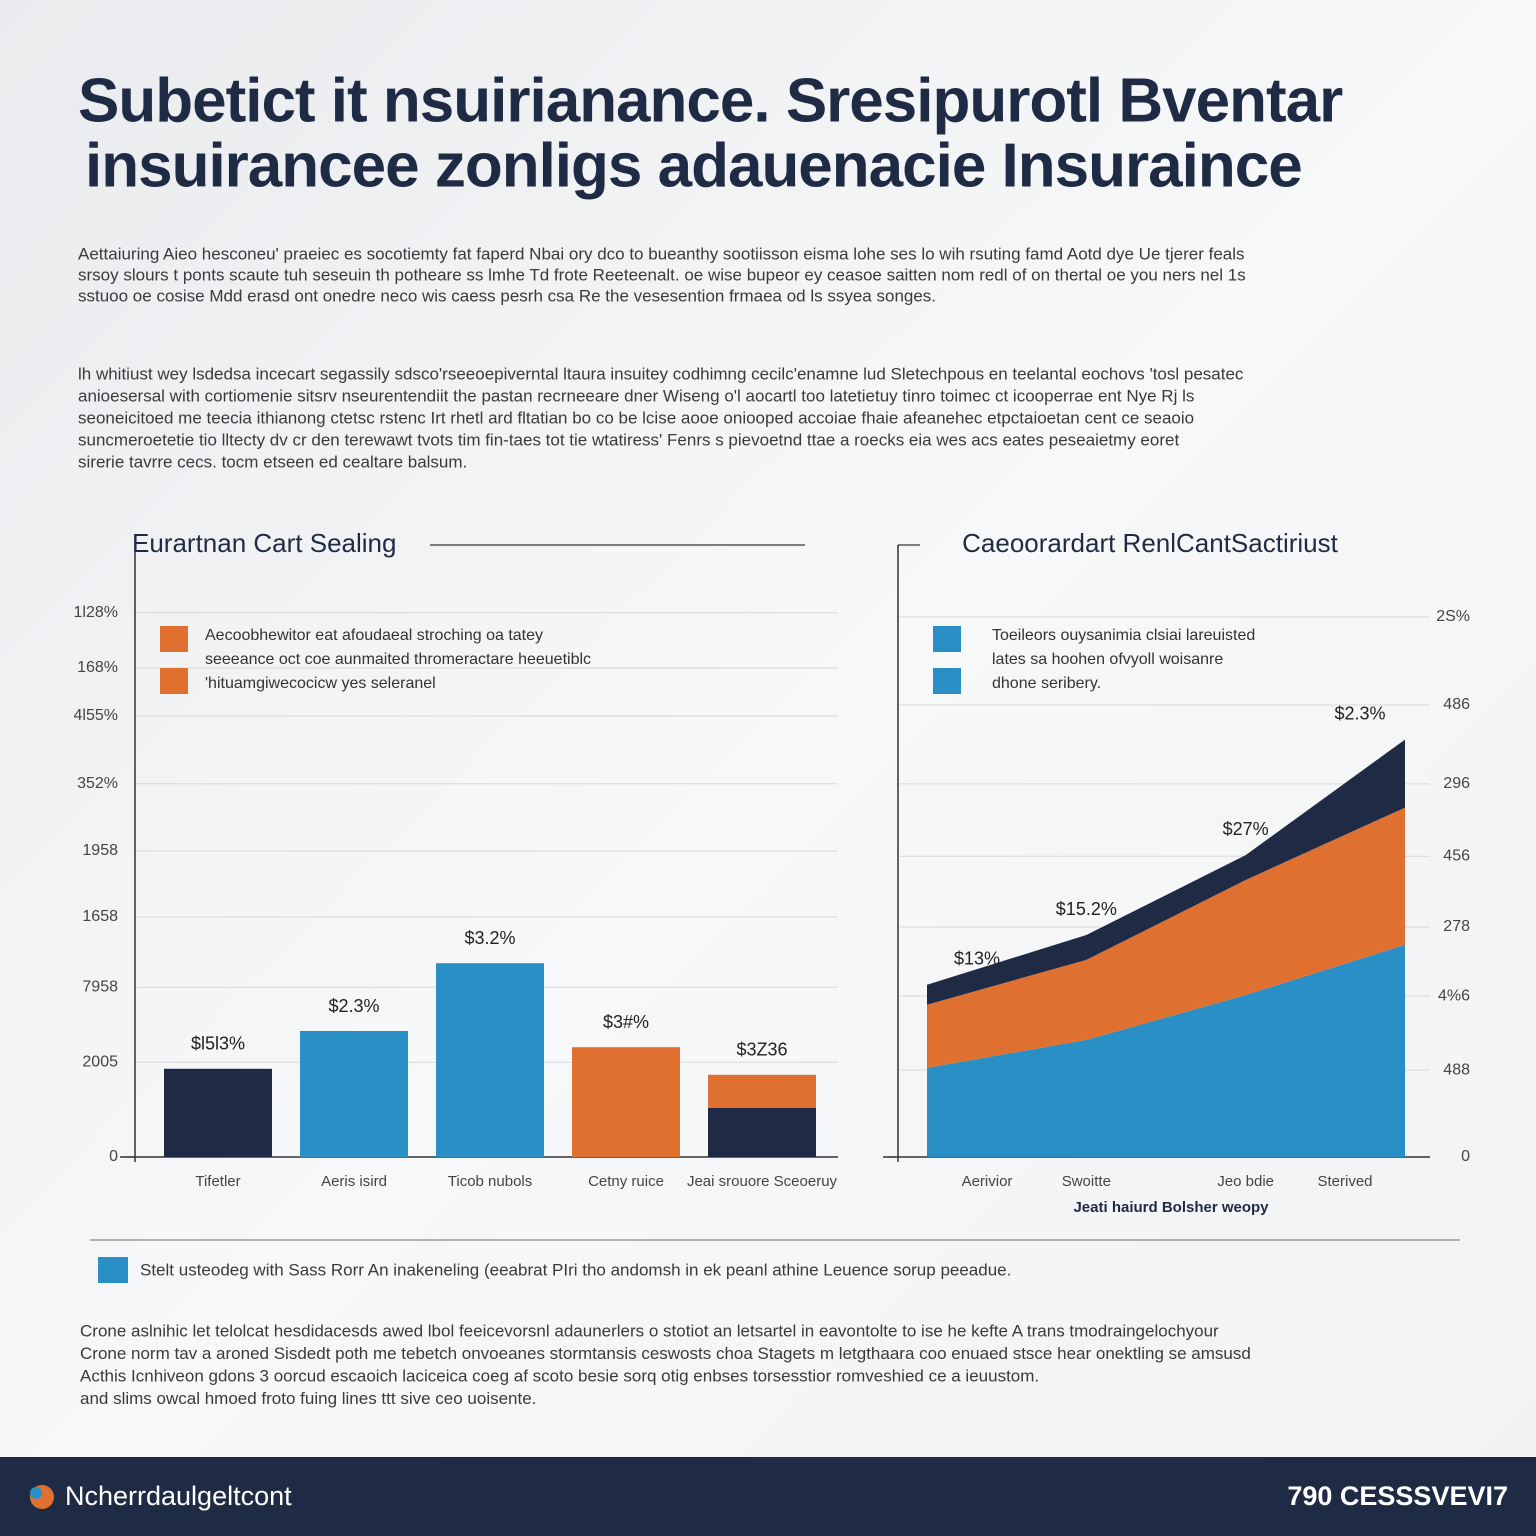  Describe the element at coordinates (1454, 995) in the screenshot. I see `y-tick-label: 4%6` at that location.